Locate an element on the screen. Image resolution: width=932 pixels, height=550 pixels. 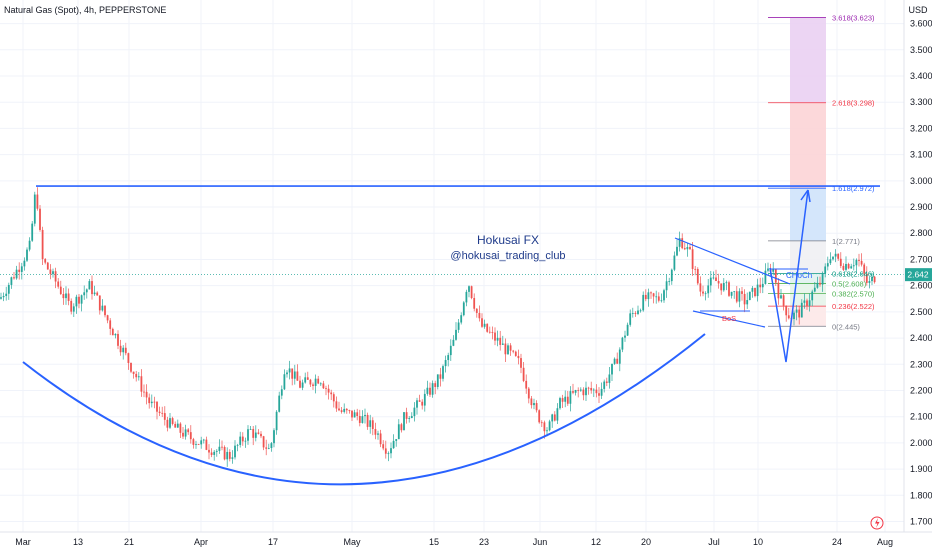
lightning-icon is located at coordinates (877, 523).